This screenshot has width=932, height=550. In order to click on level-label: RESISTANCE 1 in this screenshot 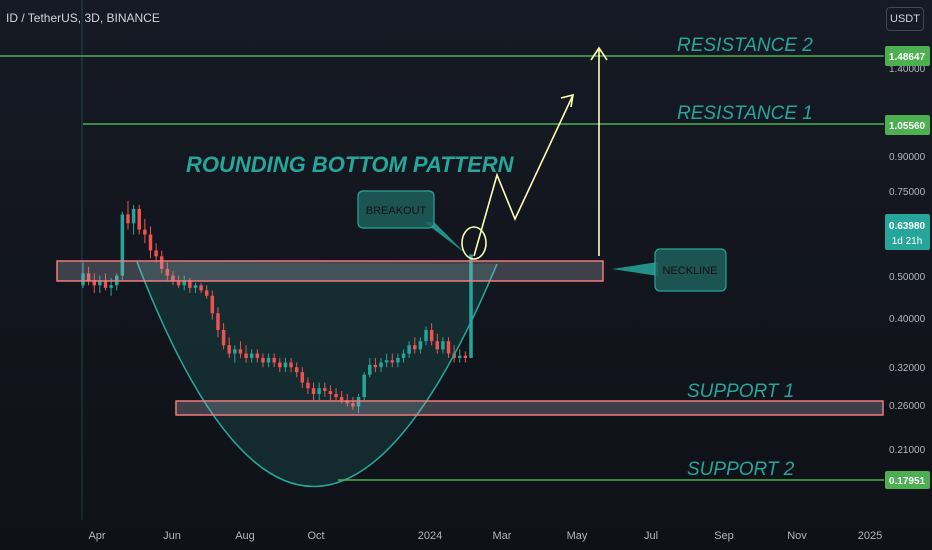, I will do `click(745, 113)`.